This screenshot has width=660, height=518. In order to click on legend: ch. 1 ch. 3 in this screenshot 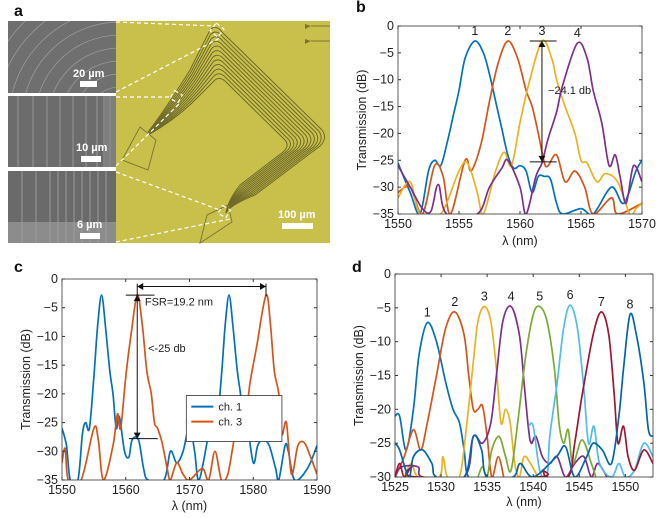, I will do `click(234, 418)`.